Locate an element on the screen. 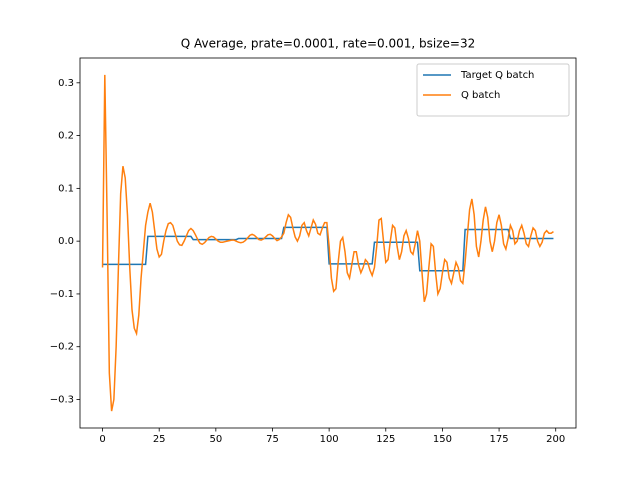 The height and width of the screenshot is (484, 640). x-tick-label: 75 is located at coordinates (272, 439).